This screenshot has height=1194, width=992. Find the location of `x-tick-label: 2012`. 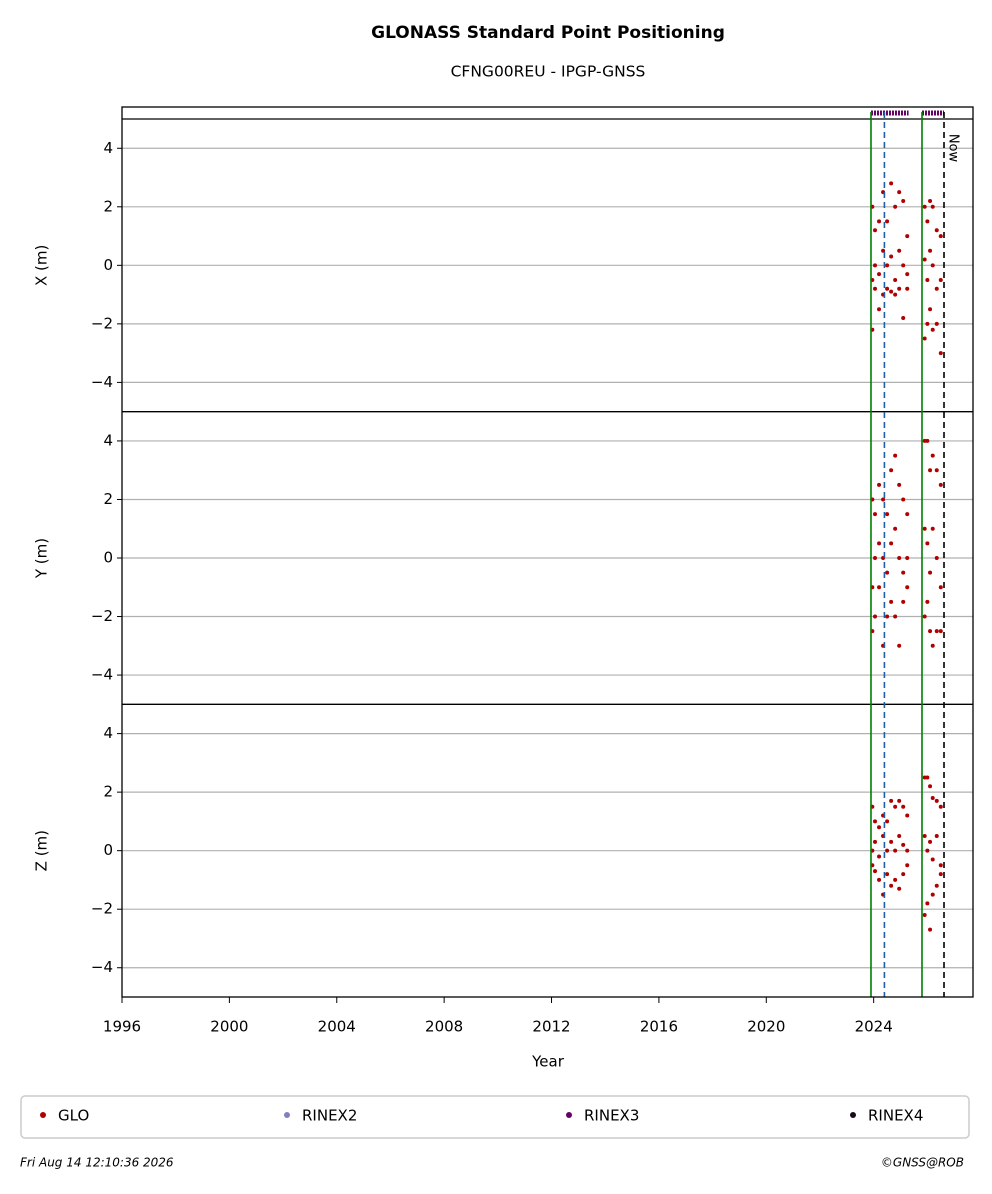

x-tick-label: 2012 is located at coordinates (551, 1027).